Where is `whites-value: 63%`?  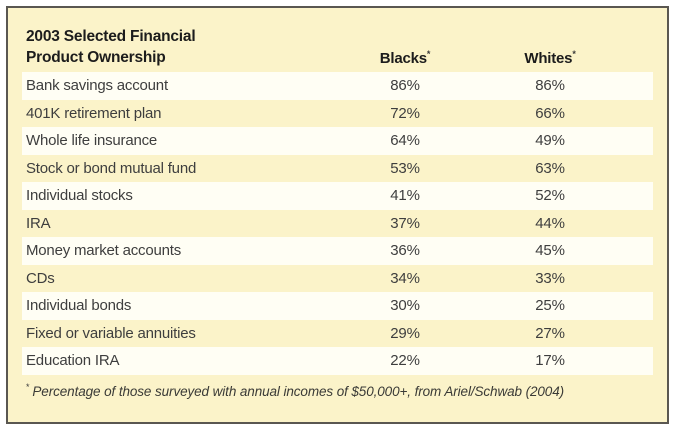
whites-value: 63% is located at coordinates (550, 168).